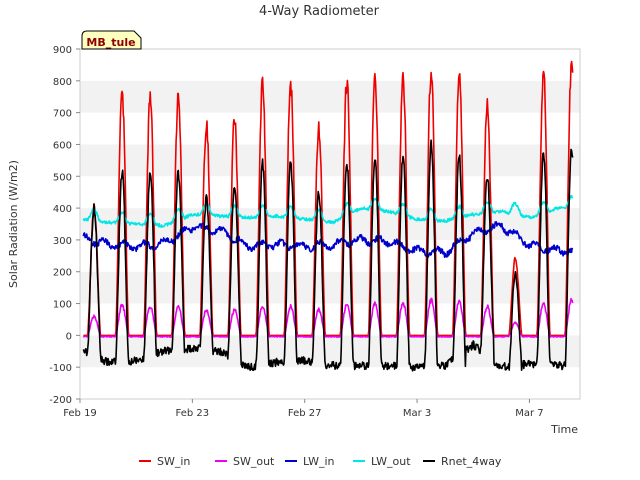 Image resolution: width=640 pixels, height=480 pixels. Describe the element at coordinates (62, 177) in the screenshot. I see `y-tick-label: 500` at that location.